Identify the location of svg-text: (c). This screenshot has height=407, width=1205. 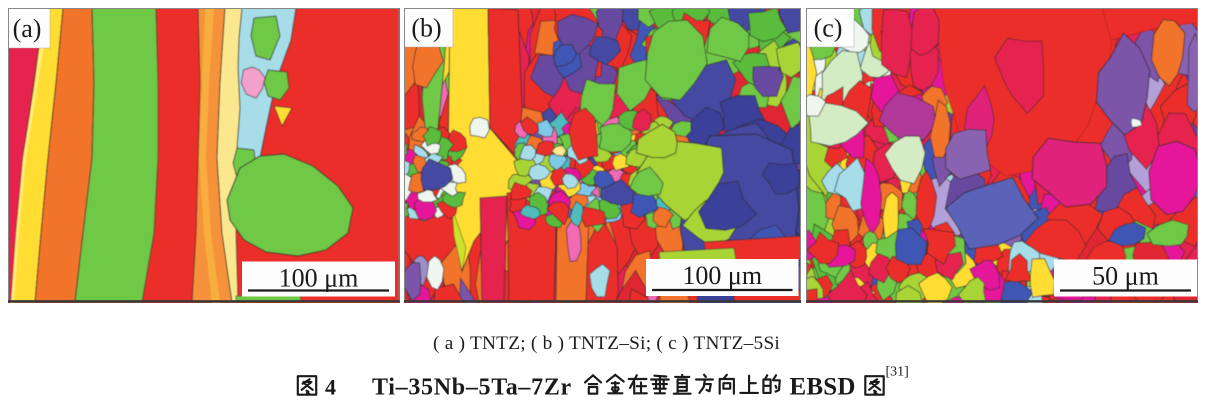
(827, 28).